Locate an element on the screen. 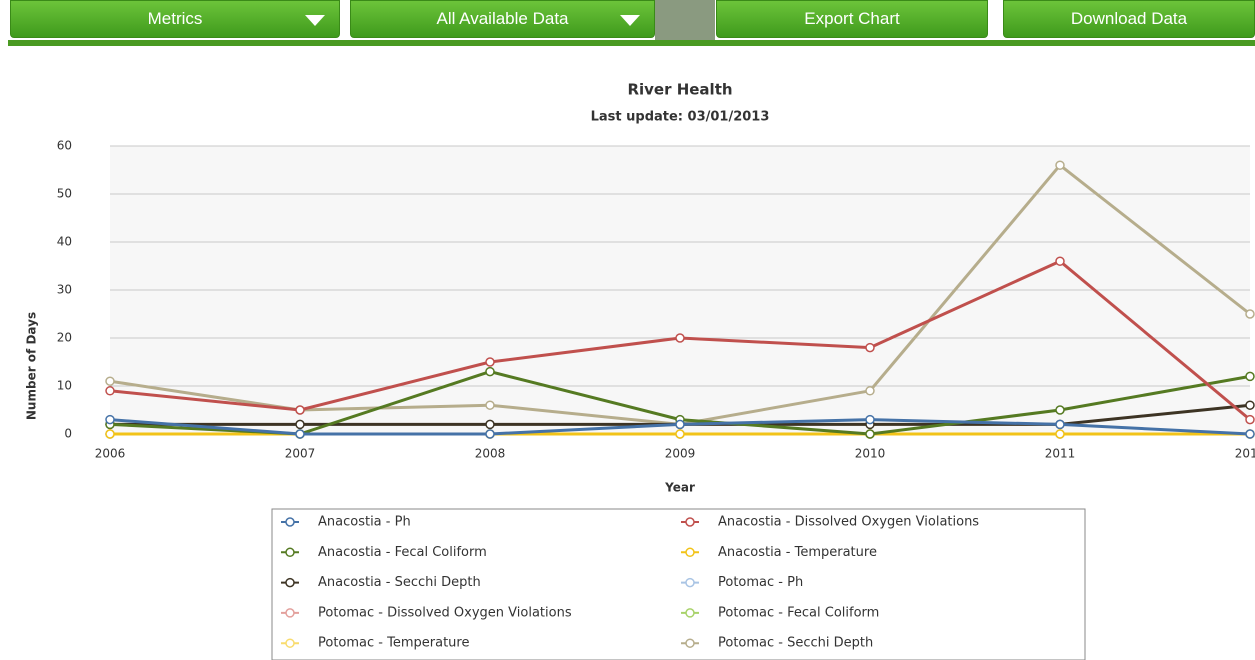  legend-label: Anacostia - Secchi Depth is located at coordinates (399, 582).